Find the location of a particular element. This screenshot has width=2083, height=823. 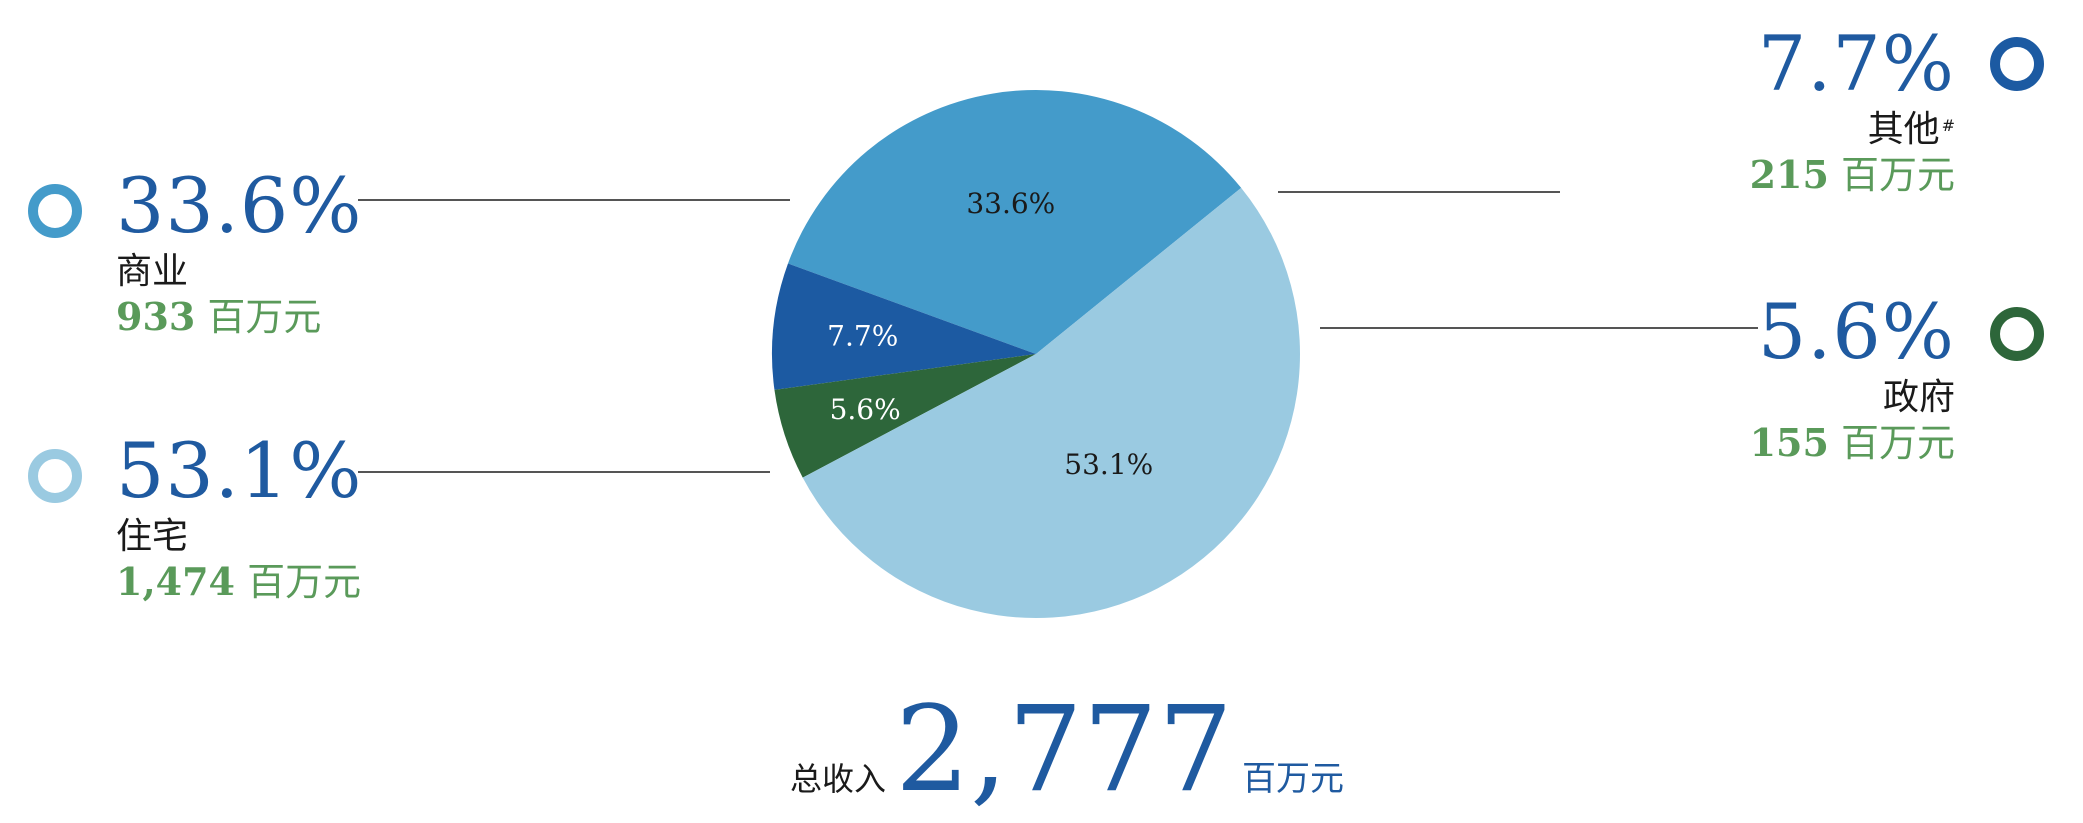

pie-slice-label-government: 5.6% is located at coordinates (865, 409).